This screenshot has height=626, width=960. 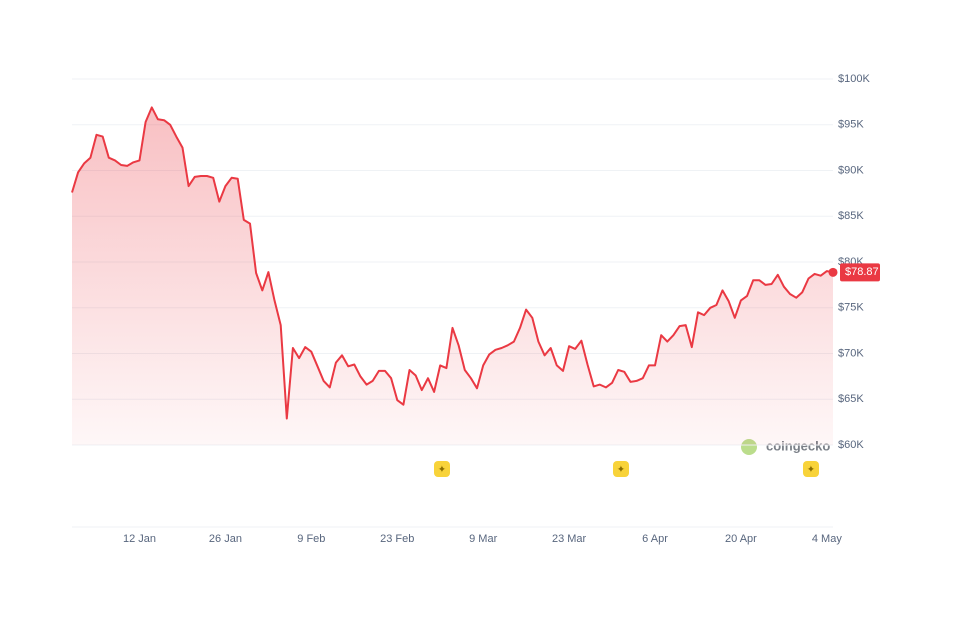 What do you see at coordinates (483, 539) in the screenshot?
I see `x-tick-label: 9 Mar` at bounding box center [483, 539].